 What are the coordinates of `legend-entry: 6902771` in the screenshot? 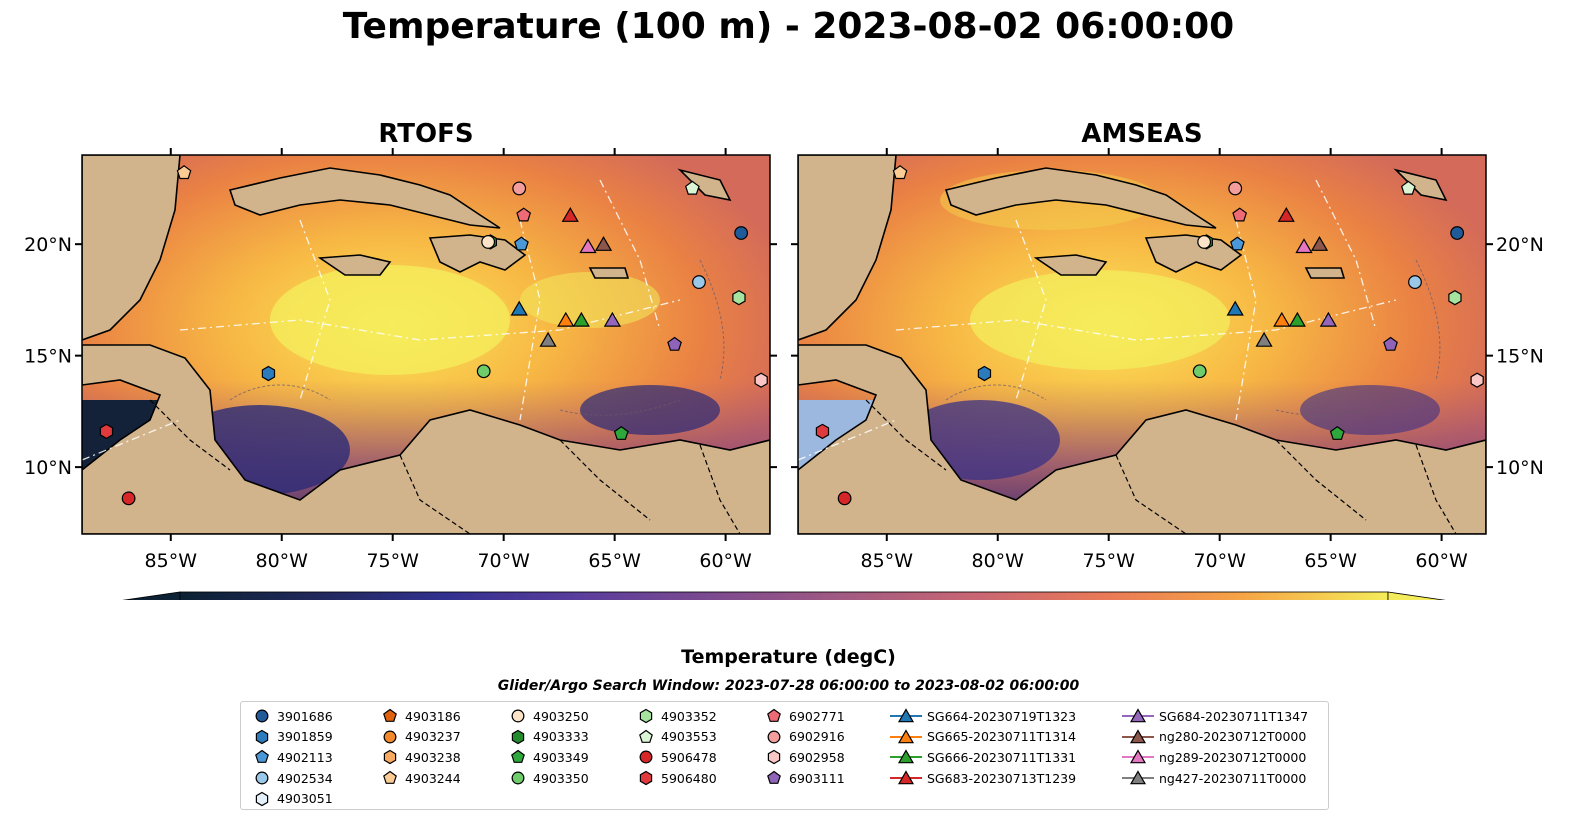 It's located at (804, 716).